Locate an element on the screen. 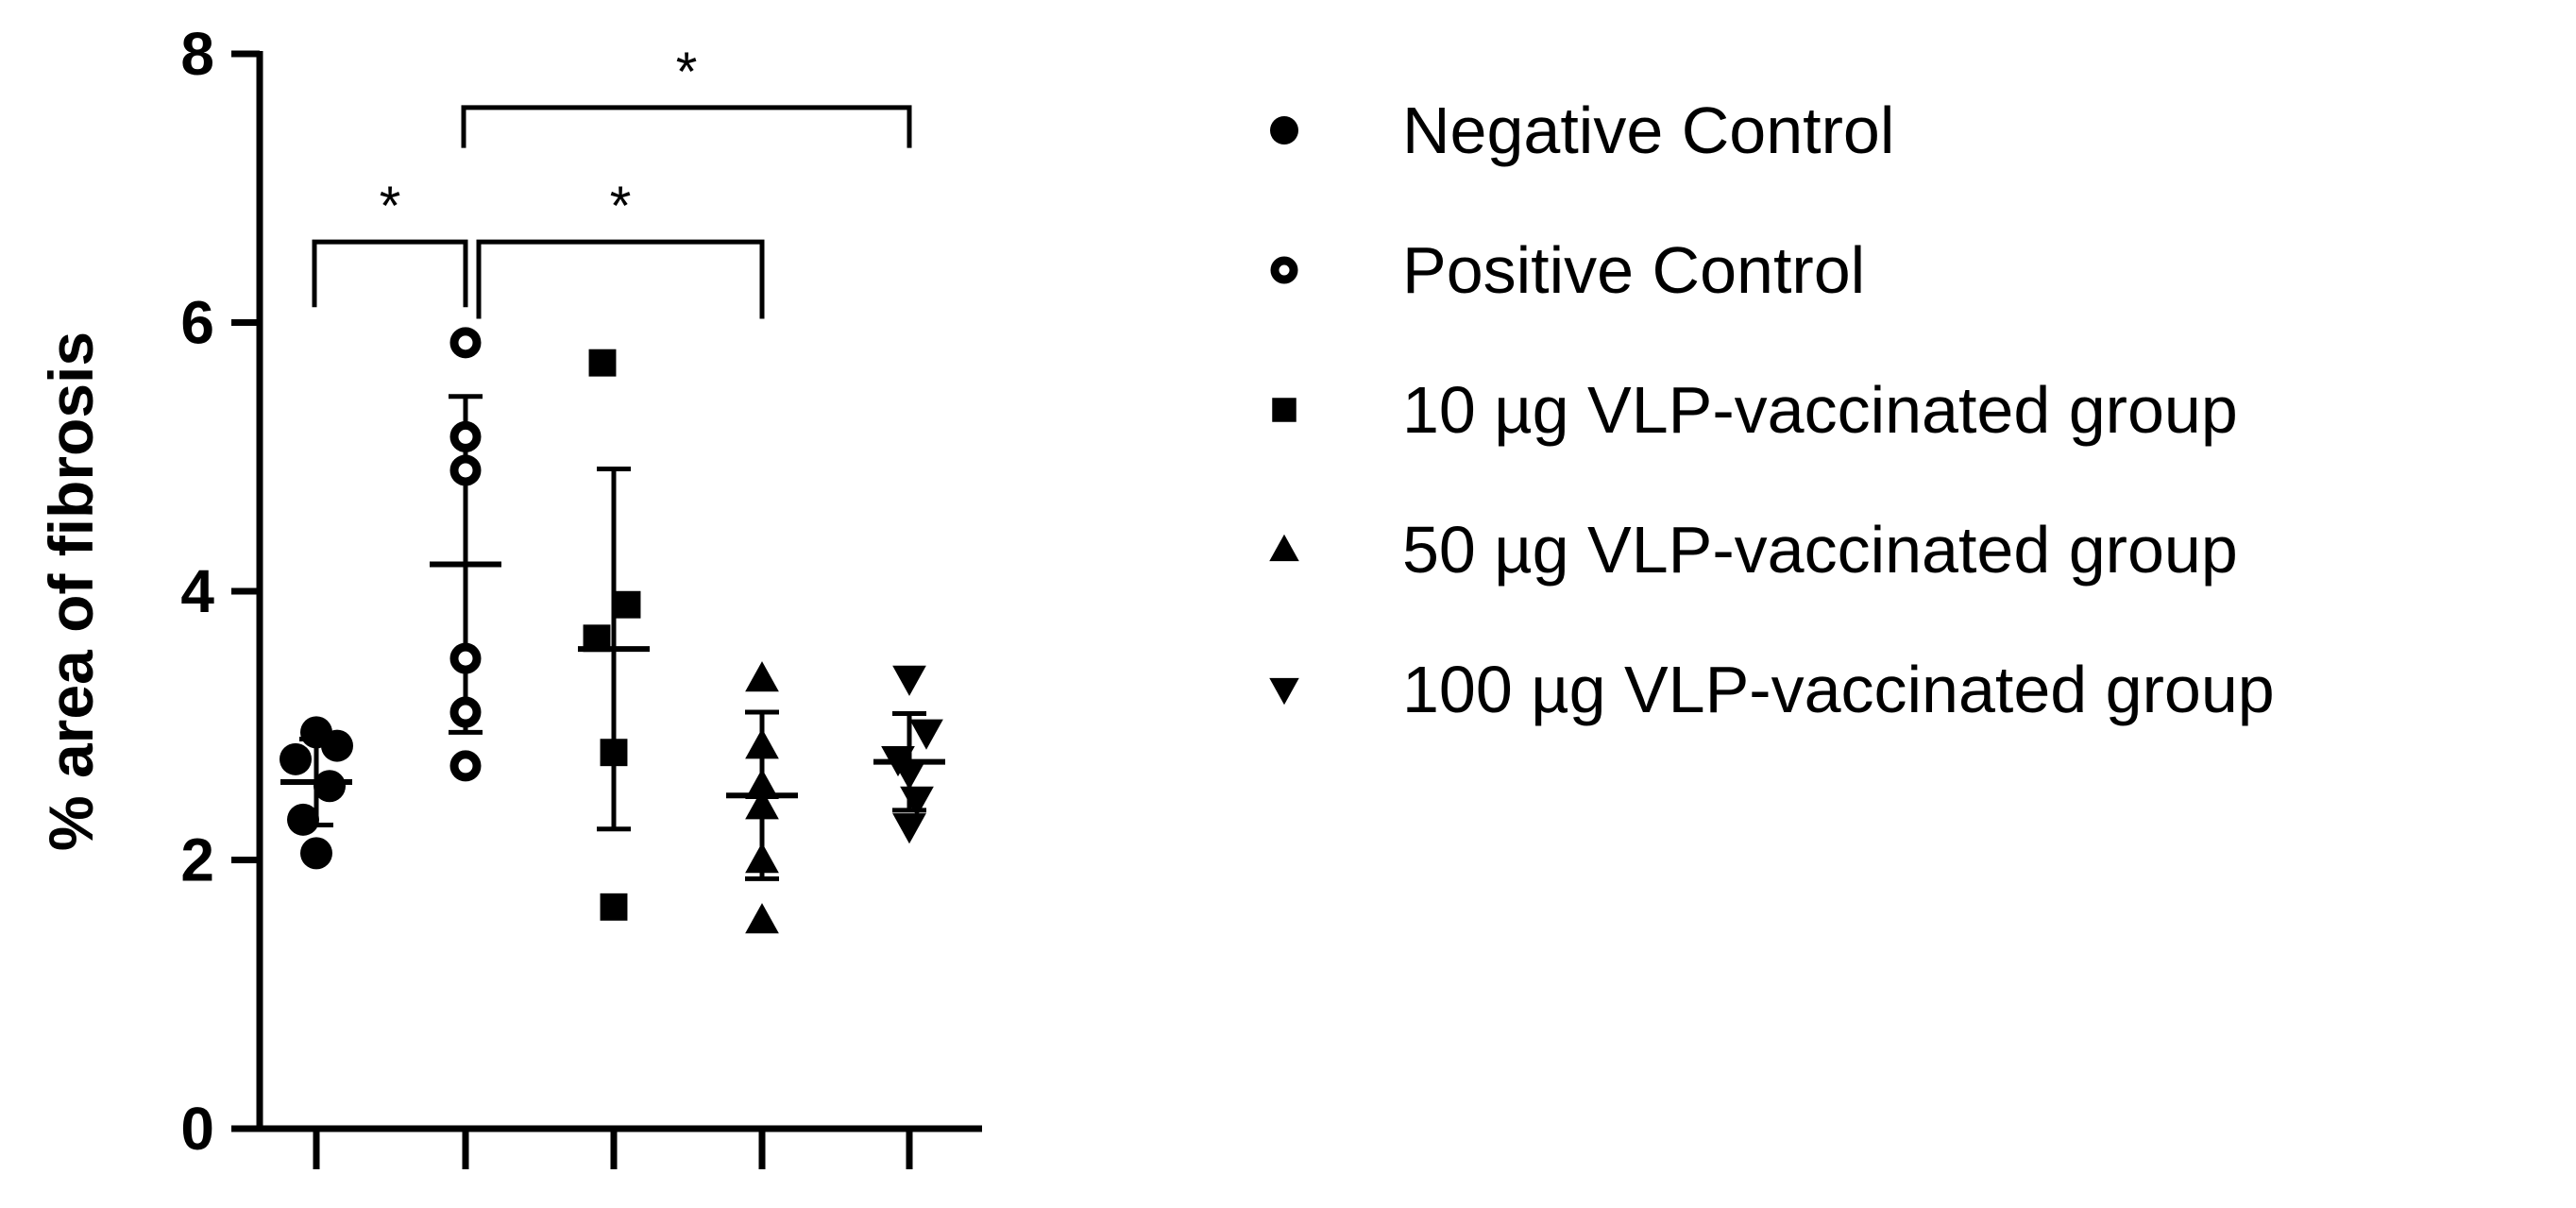  legend-item: Positive Control is located at coordinates (1567, 270).